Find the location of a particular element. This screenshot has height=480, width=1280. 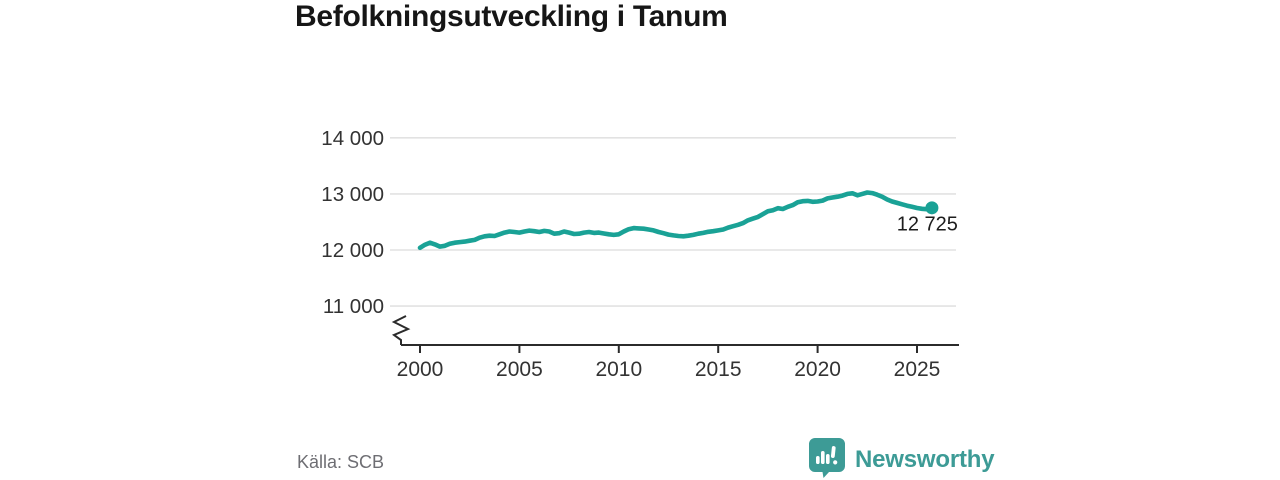

y-tick-label: 13 000 is located at coordinates (352, 194).